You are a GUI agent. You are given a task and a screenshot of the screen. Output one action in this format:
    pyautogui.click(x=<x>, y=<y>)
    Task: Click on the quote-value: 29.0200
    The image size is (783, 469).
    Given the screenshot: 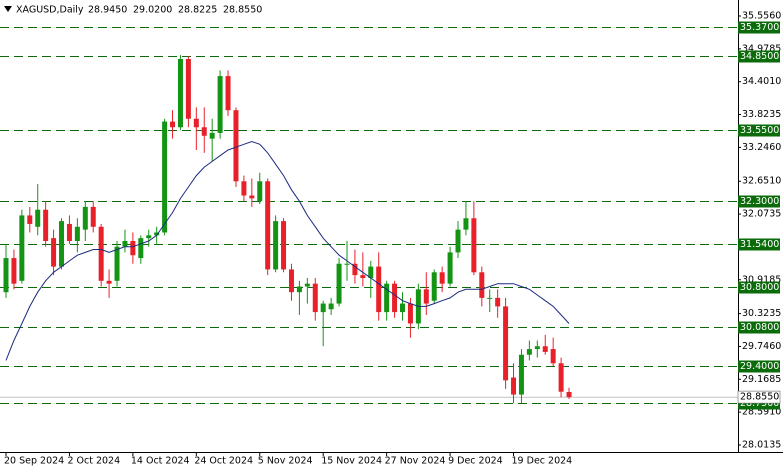 What is the action you would take?
    pyautogui.click(x=152, y=10)
    